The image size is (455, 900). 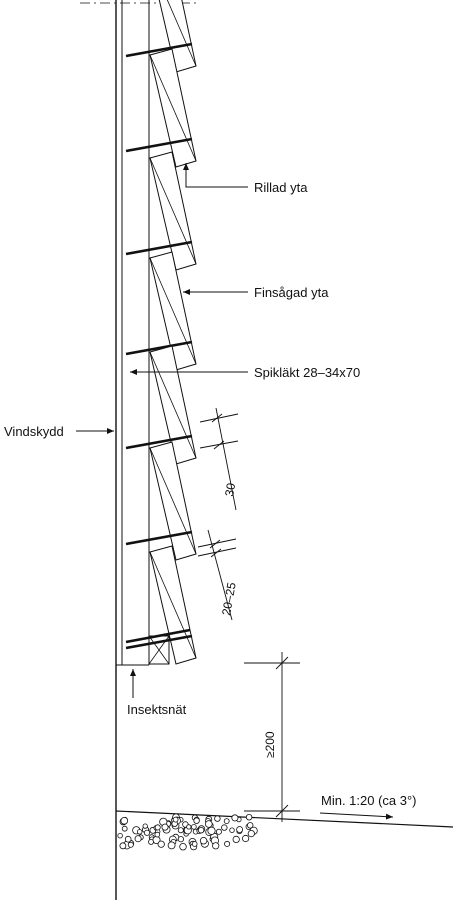 I want to click on label-insektsnat: Insektsnät, so click(x=157, y=709).